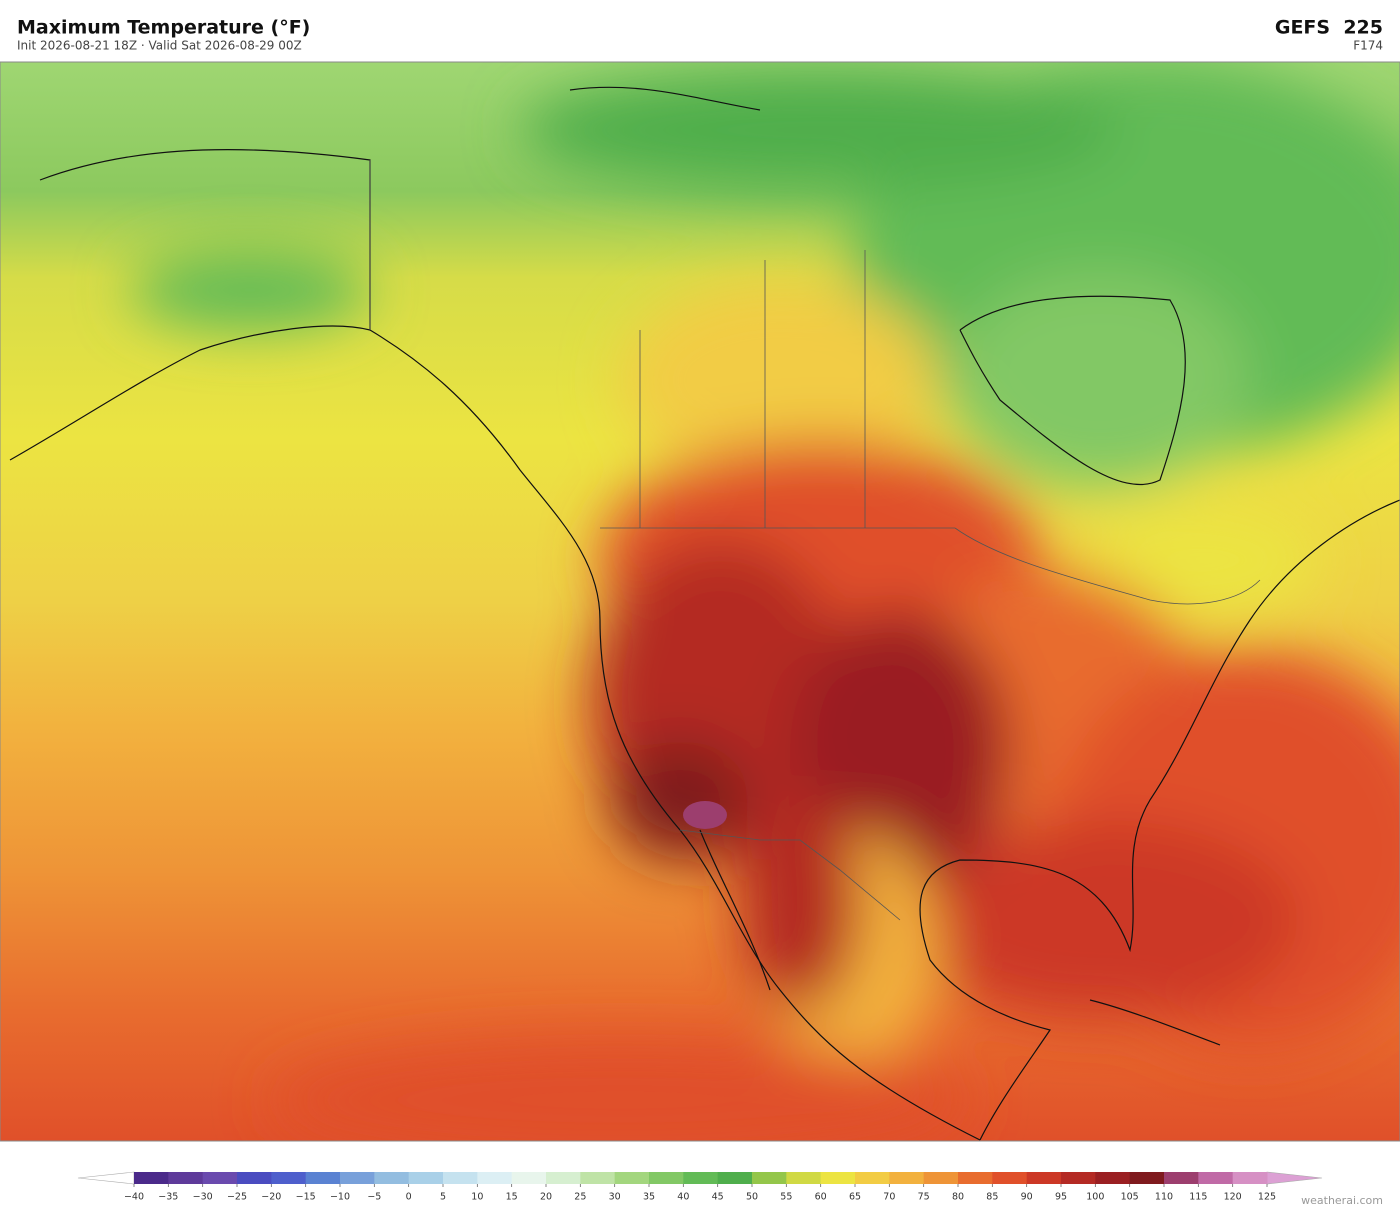 The height and width of the screenshot is (1219, 1400). I want to click on colorbar-tick-label: −40, so click(134, 1197).